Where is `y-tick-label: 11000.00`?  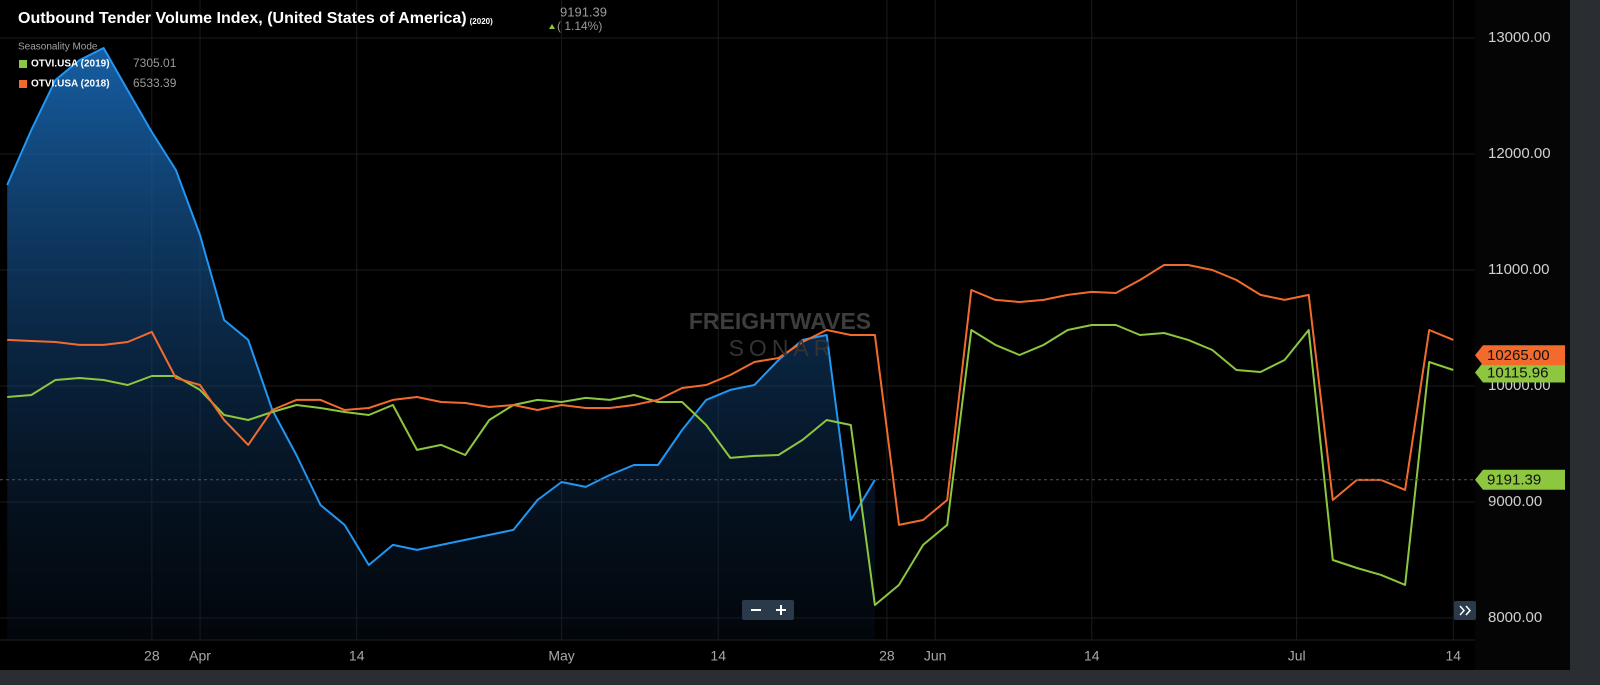 y-tick-label: 11000.00 is located at coordinates (1518, 269).